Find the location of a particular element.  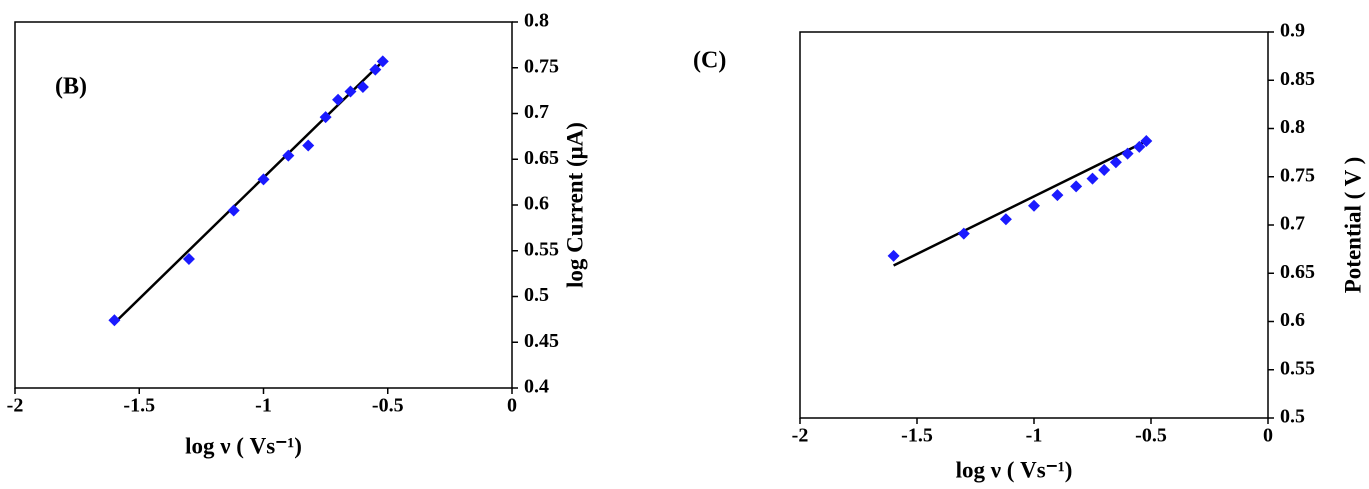

annotation: (B) is located at coordinates (71, 87).